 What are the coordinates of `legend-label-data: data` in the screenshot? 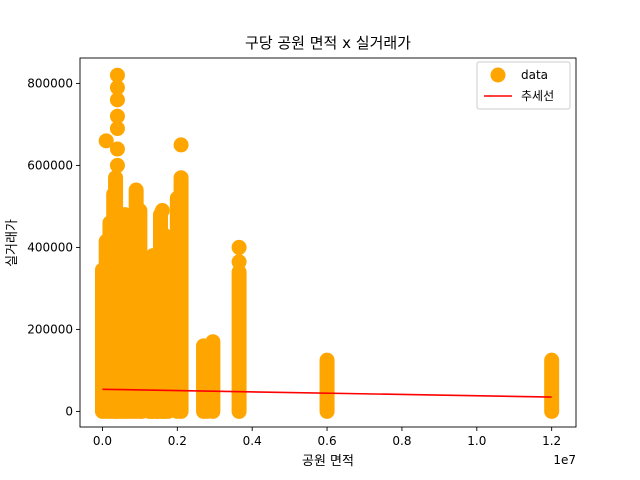 It's located at (534, 75).